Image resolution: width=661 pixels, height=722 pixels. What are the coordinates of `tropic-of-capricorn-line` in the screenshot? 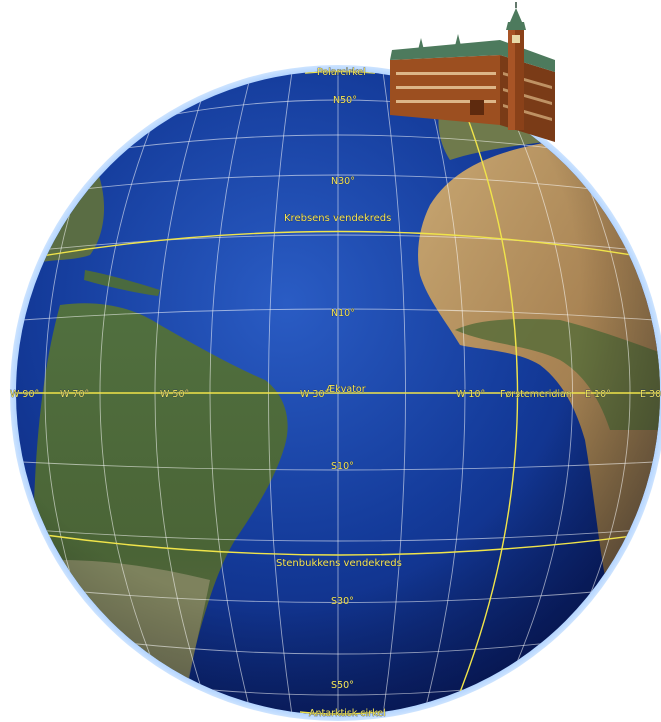 It's located at (342, 545).